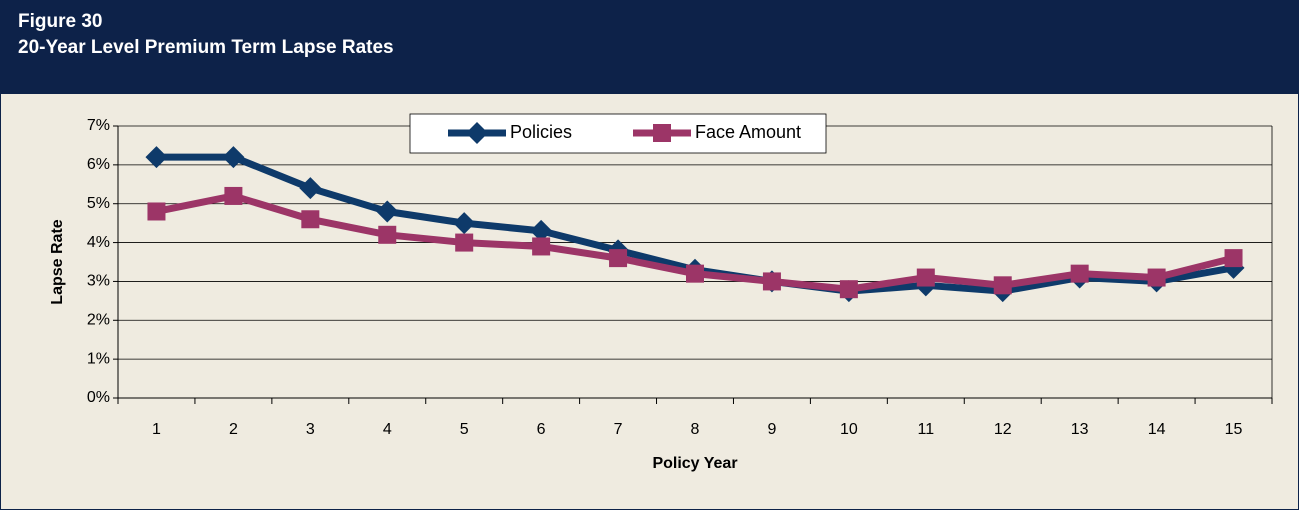 The width and height of the screenshot is (1299, 510). What do you see at coordinates (1157, 429) in the screenshot?
I see `x-tick-label: 14` at bounding box center [1157, 429].